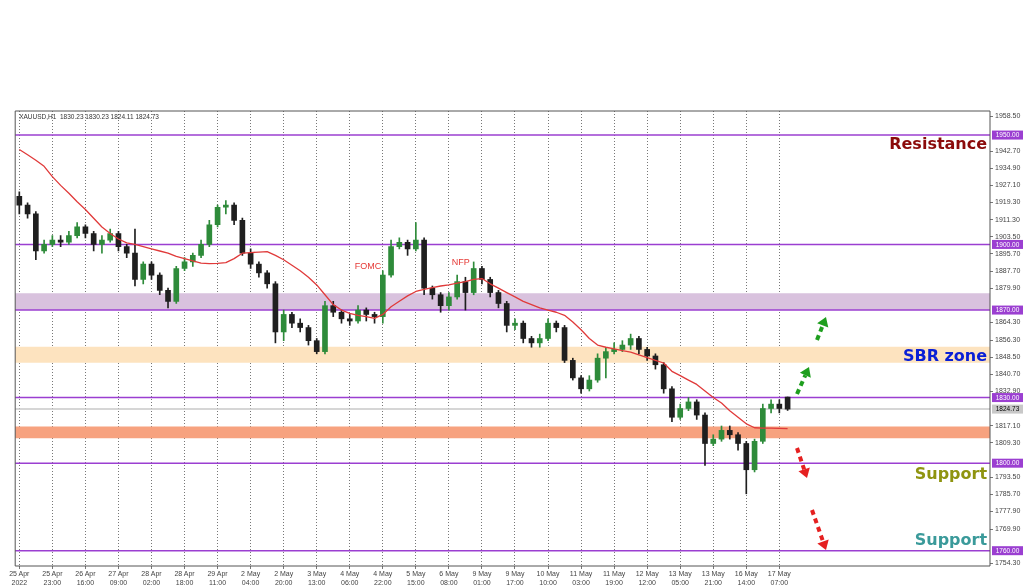 The width and height of the screenshot is (1024, 587). Describe the element at coordinates (938, 143) in the screenshot. I see `annotation: Resistance` at that location.